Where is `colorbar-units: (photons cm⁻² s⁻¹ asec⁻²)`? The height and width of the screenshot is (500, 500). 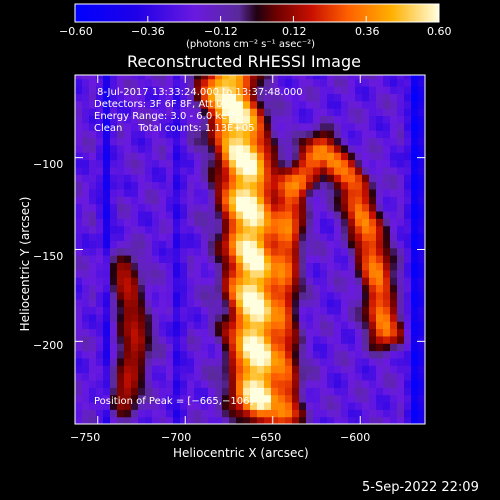
colorbar-units: (photons cm⁻² s⁻¹ asec⁻²) is located at coordinates (251, 44).